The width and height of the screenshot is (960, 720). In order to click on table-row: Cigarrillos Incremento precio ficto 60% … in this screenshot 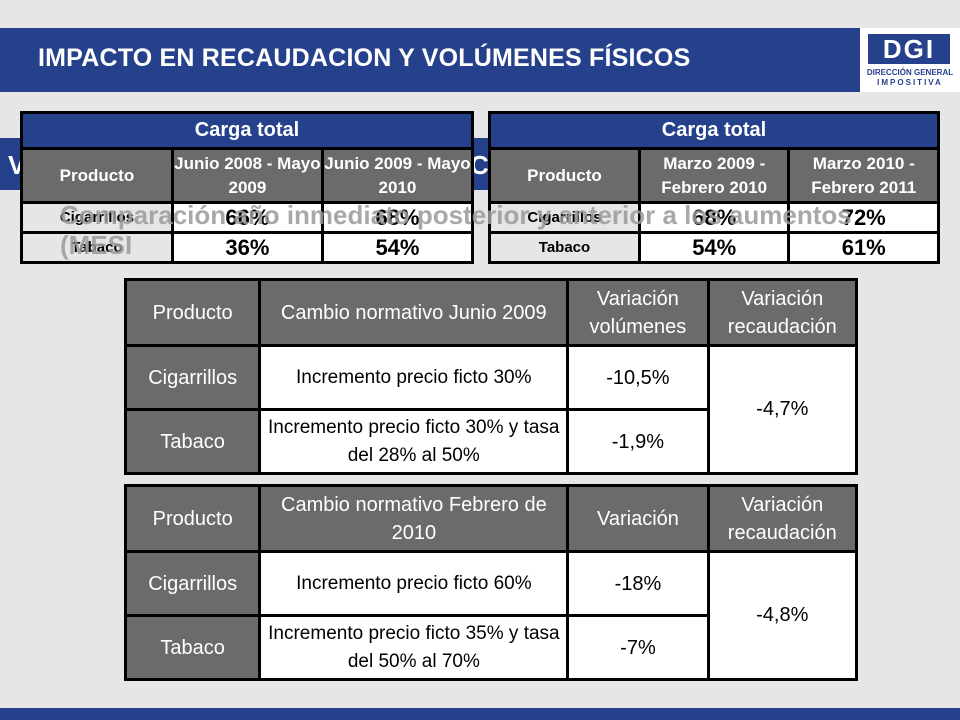, I will do `click(491, 615)`.